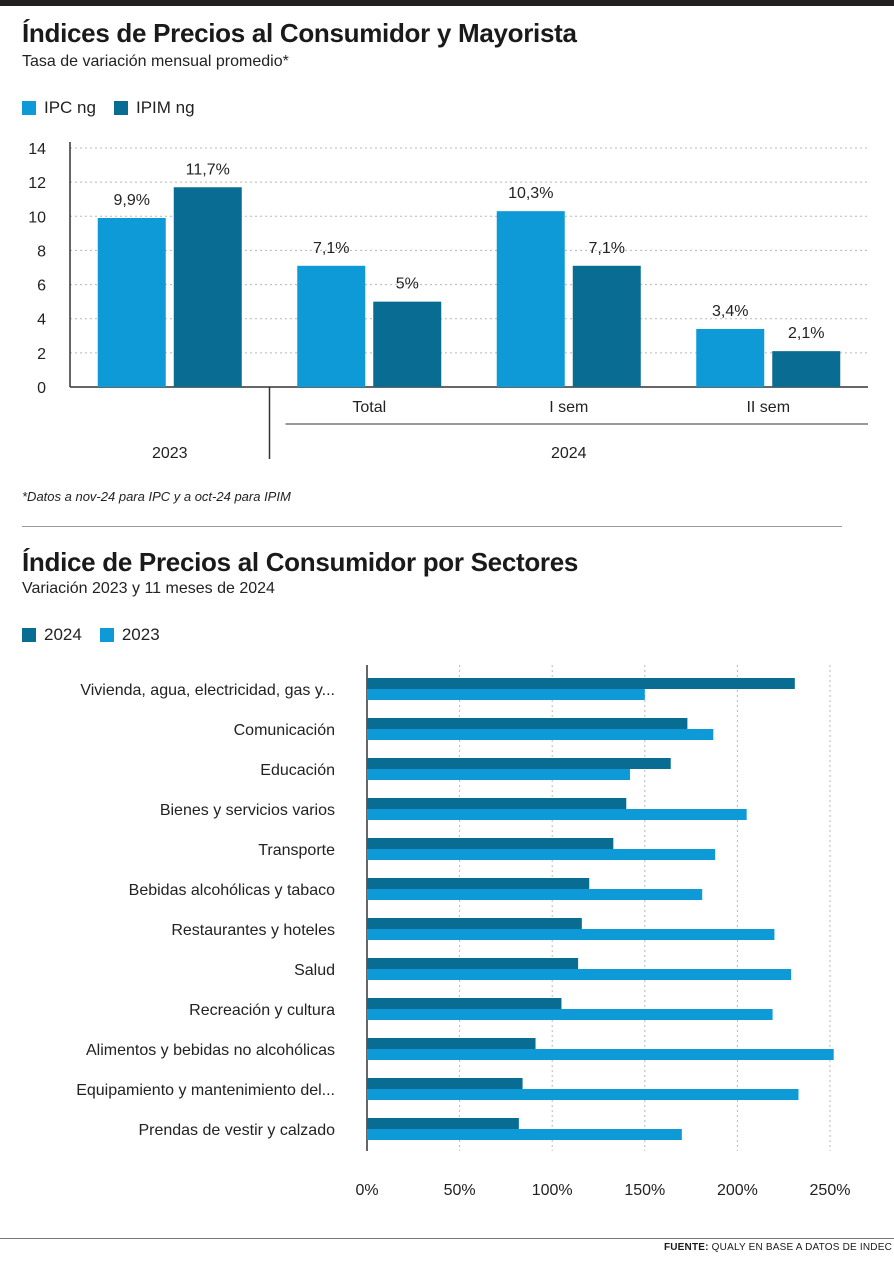  Describe the element at coordinates (460, 1190) in the screenshot. I see `x-tick-label: 50%` at that location.